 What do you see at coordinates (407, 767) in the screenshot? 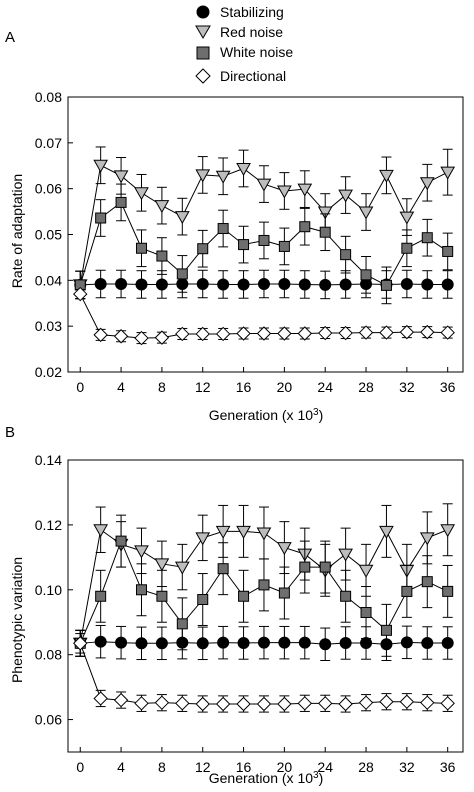
I see `x-tick-label-b: 32` at bounding box center [407, 767].